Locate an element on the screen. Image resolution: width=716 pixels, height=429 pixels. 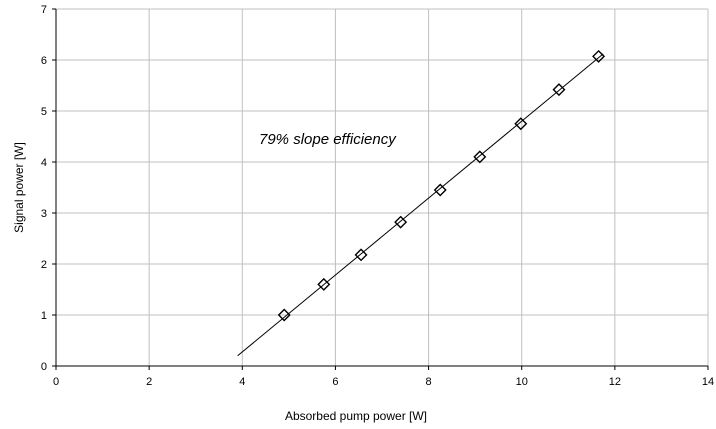
y-tick-label: 5 is located at coordinates (44, 112).